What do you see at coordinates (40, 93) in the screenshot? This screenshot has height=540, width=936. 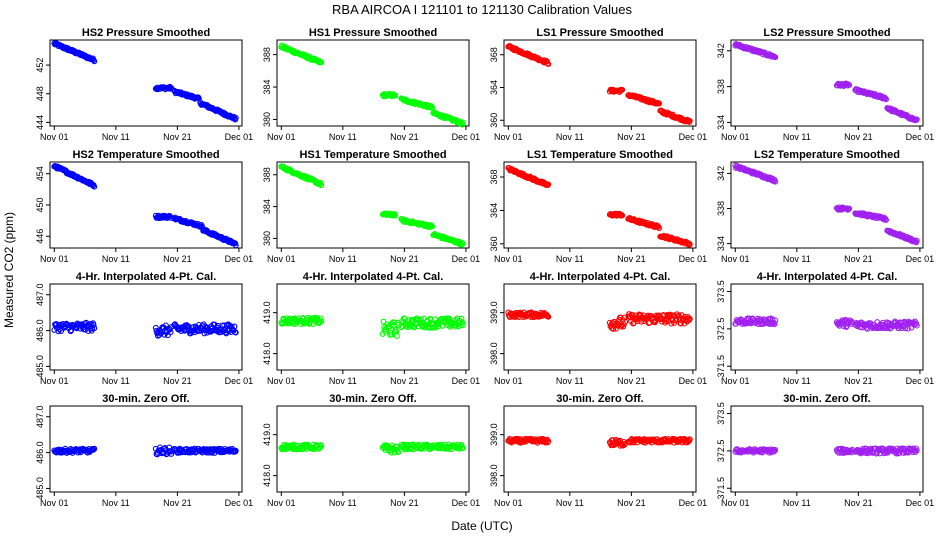 I see `y-tick-label: 448` at bounding box center [40, 93].